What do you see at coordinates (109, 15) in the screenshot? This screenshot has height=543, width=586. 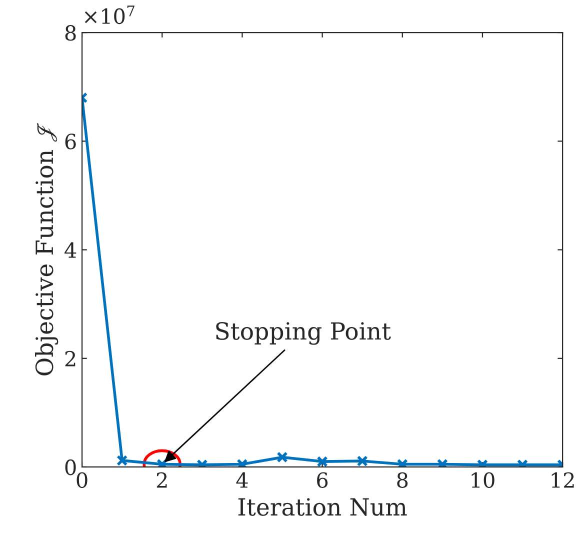 I see `text: ×10$^{7}$` at bounding box center [109, 15].